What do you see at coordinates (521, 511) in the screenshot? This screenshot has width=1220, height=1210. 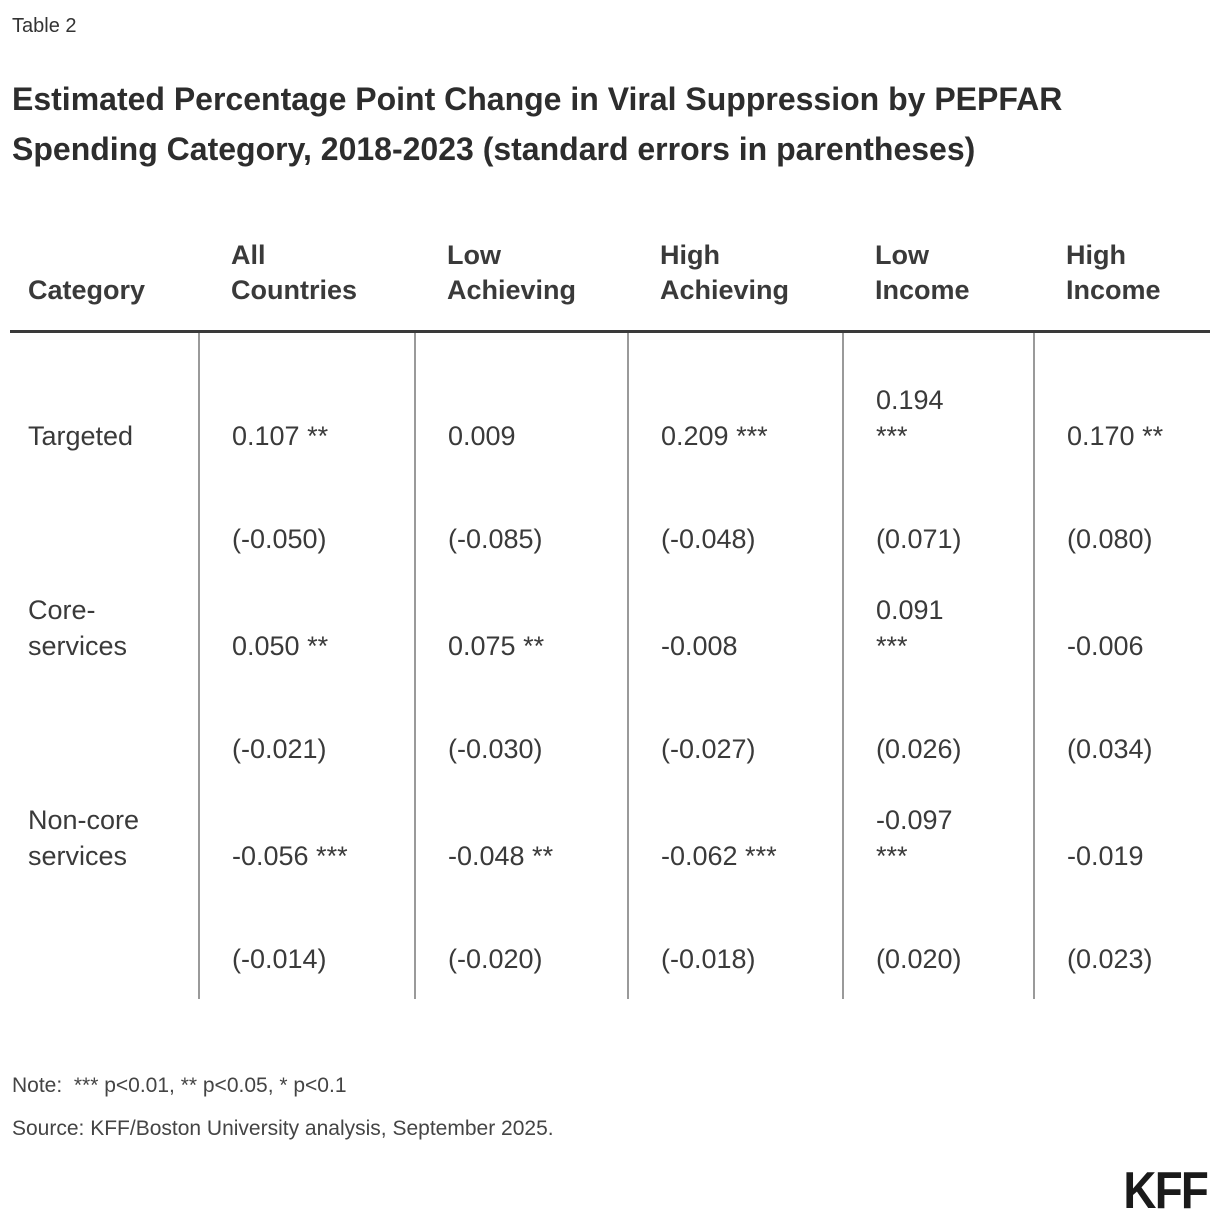 I see `std-error-cell: (-0.085)` at bounding box center [521, 511].